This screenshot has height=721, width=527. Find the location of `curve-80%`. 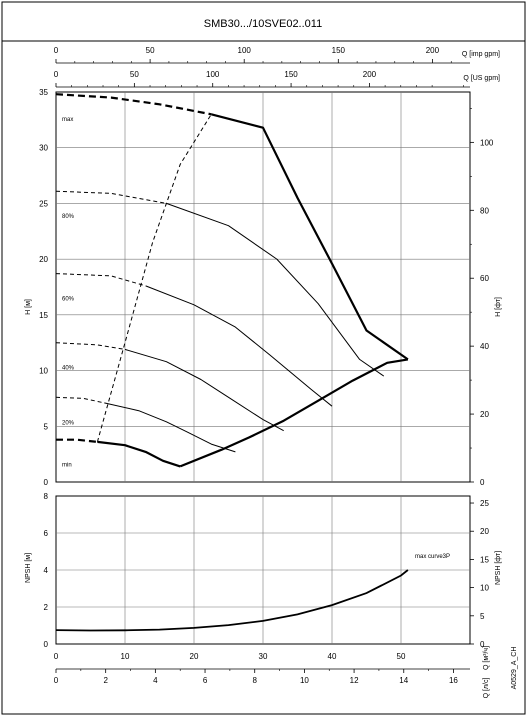

curve-80% is located at coordinates (275, 289).